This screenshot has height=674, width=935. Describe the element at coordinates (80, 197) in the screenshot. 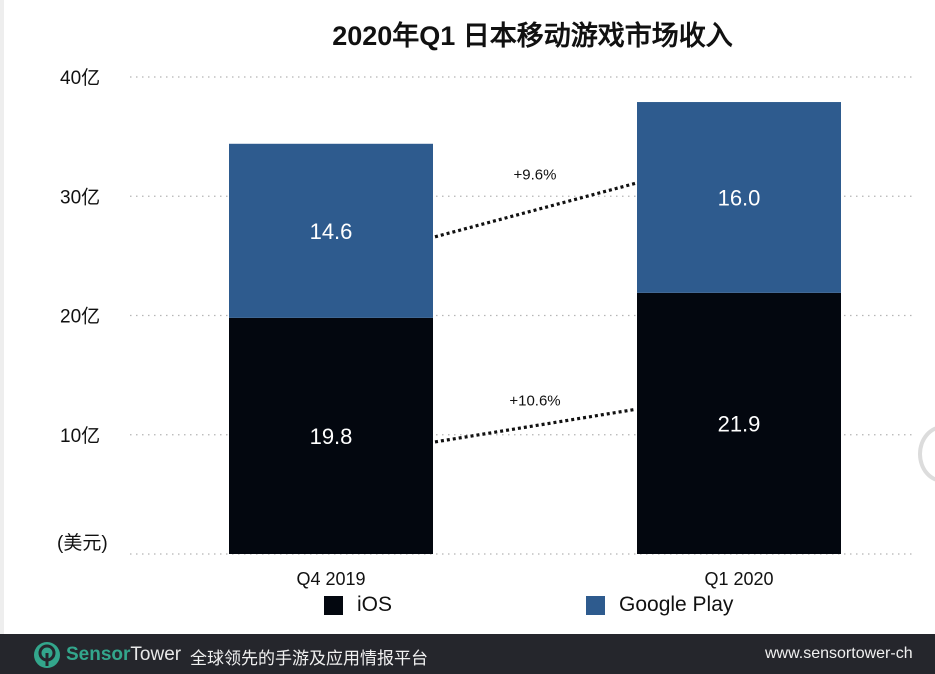

I see `y-tick-label: 30亿` at that location.